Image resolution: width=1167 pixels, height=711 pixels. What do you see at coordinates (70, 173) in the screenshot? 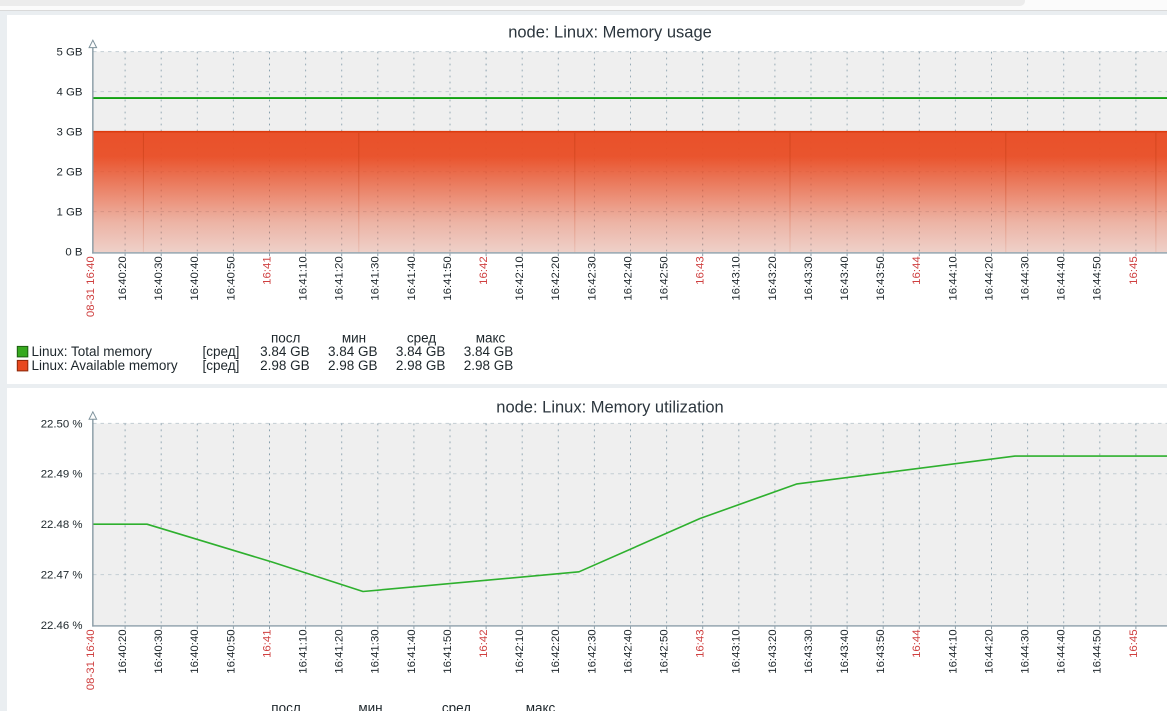
I see `svg-text: 2 GB` at bounding box center [70, 173].